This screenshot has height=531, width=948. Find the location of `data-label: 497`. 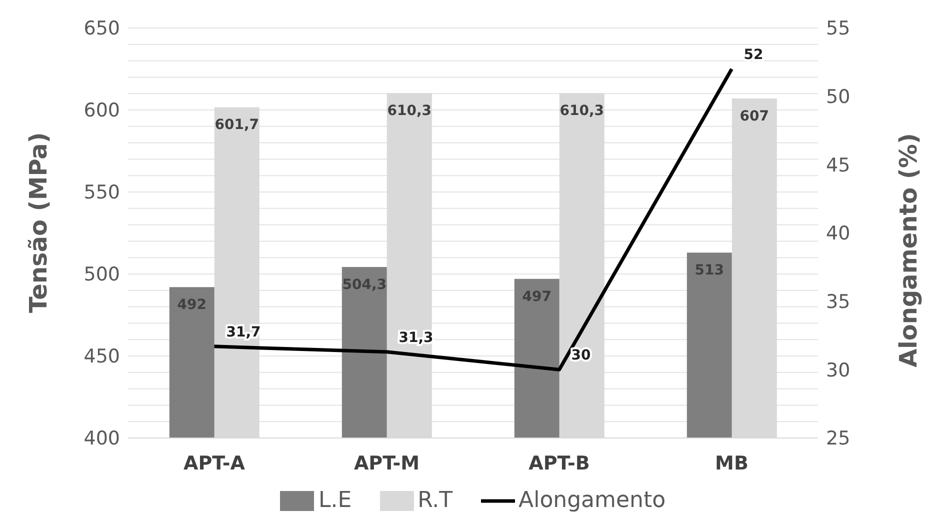

data-label: 497 is located at coordinates (537, 296).